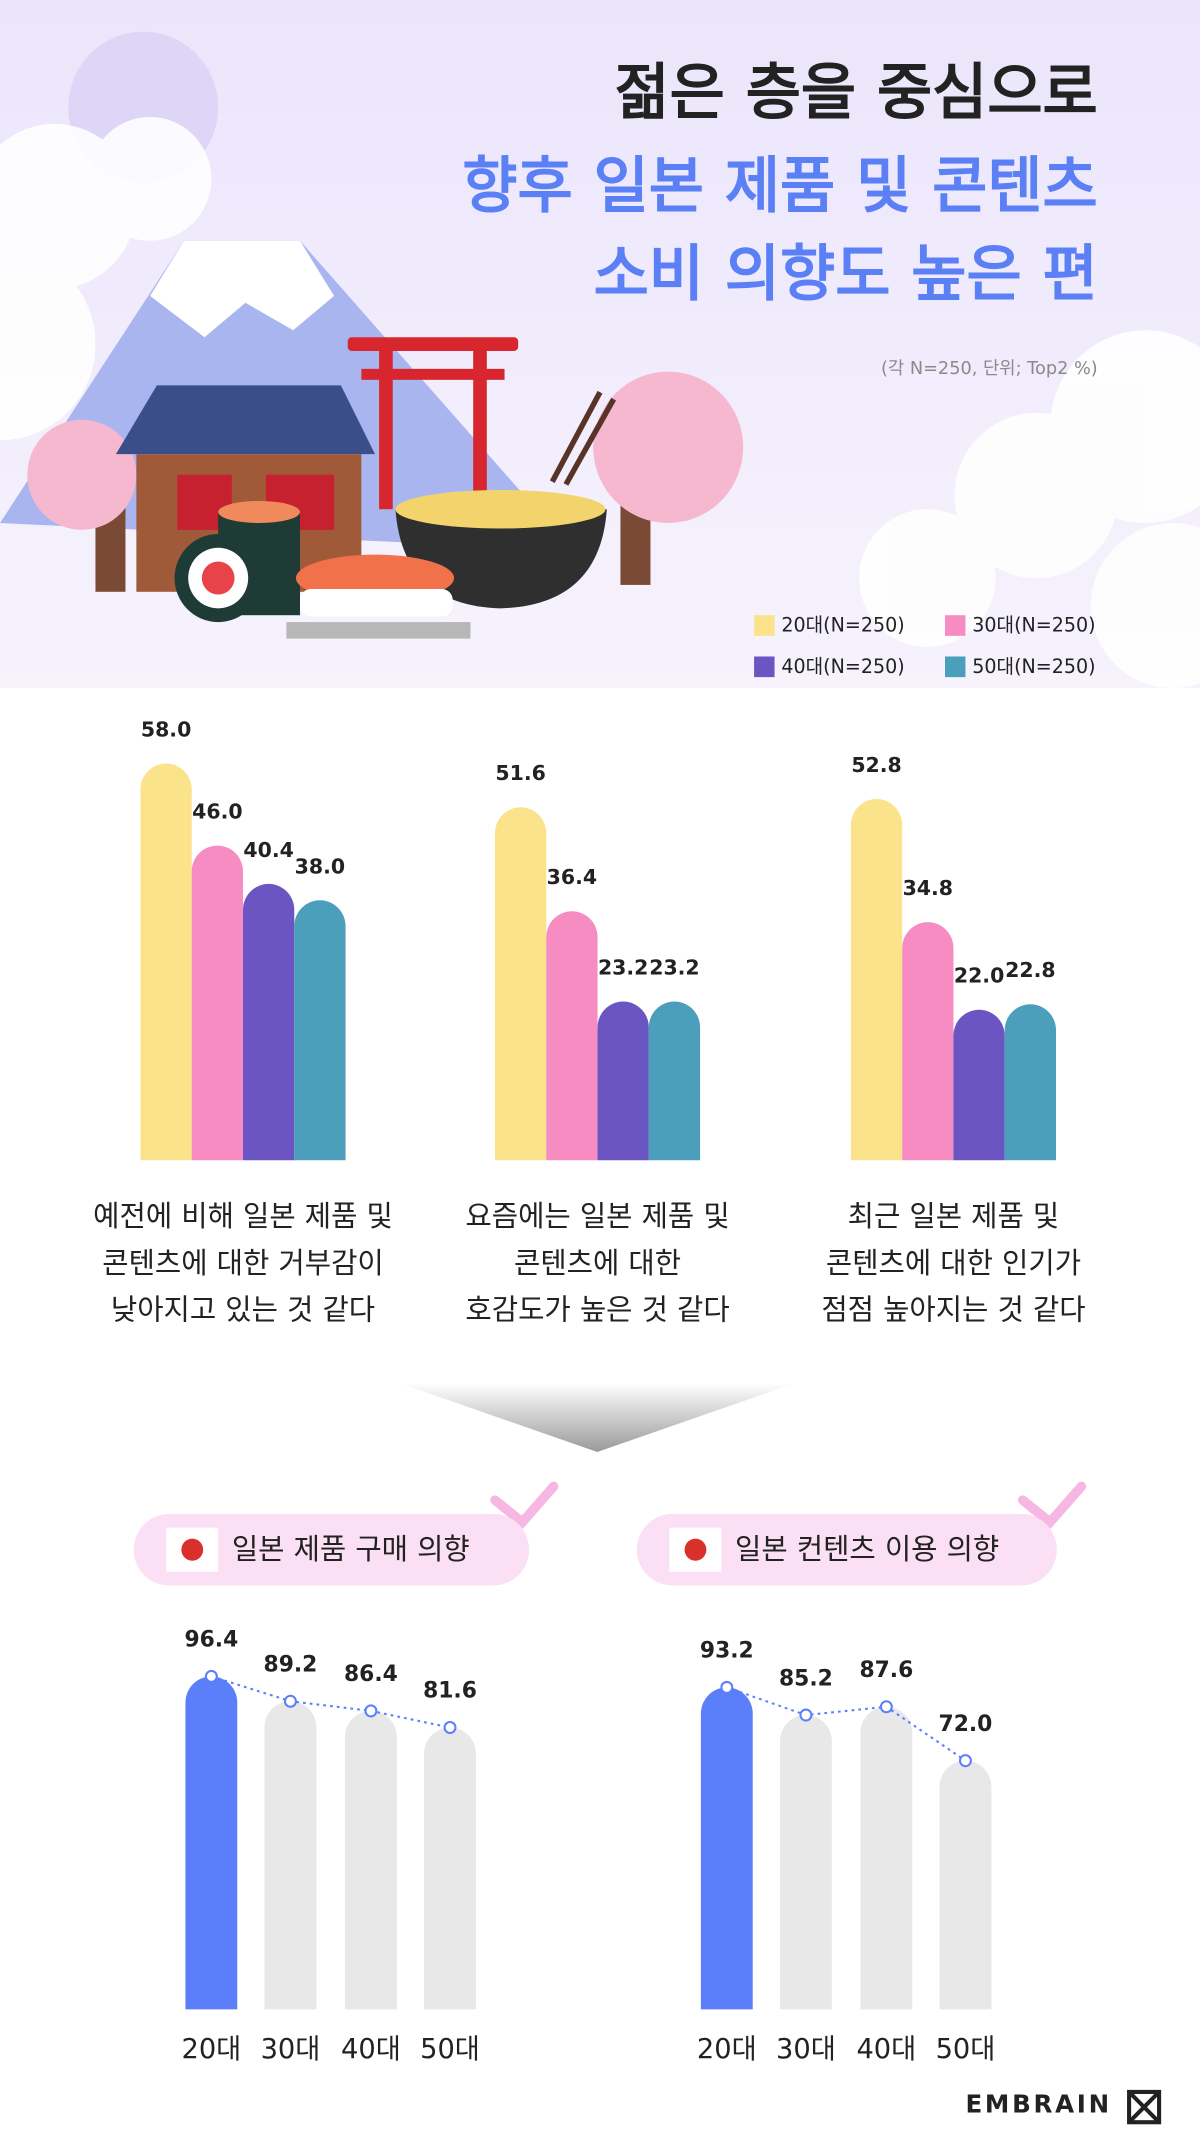 Image resolution: width=1200 pixels, height=2147 pixels. I want to click on value-label: 36.4, so click(572, 877).